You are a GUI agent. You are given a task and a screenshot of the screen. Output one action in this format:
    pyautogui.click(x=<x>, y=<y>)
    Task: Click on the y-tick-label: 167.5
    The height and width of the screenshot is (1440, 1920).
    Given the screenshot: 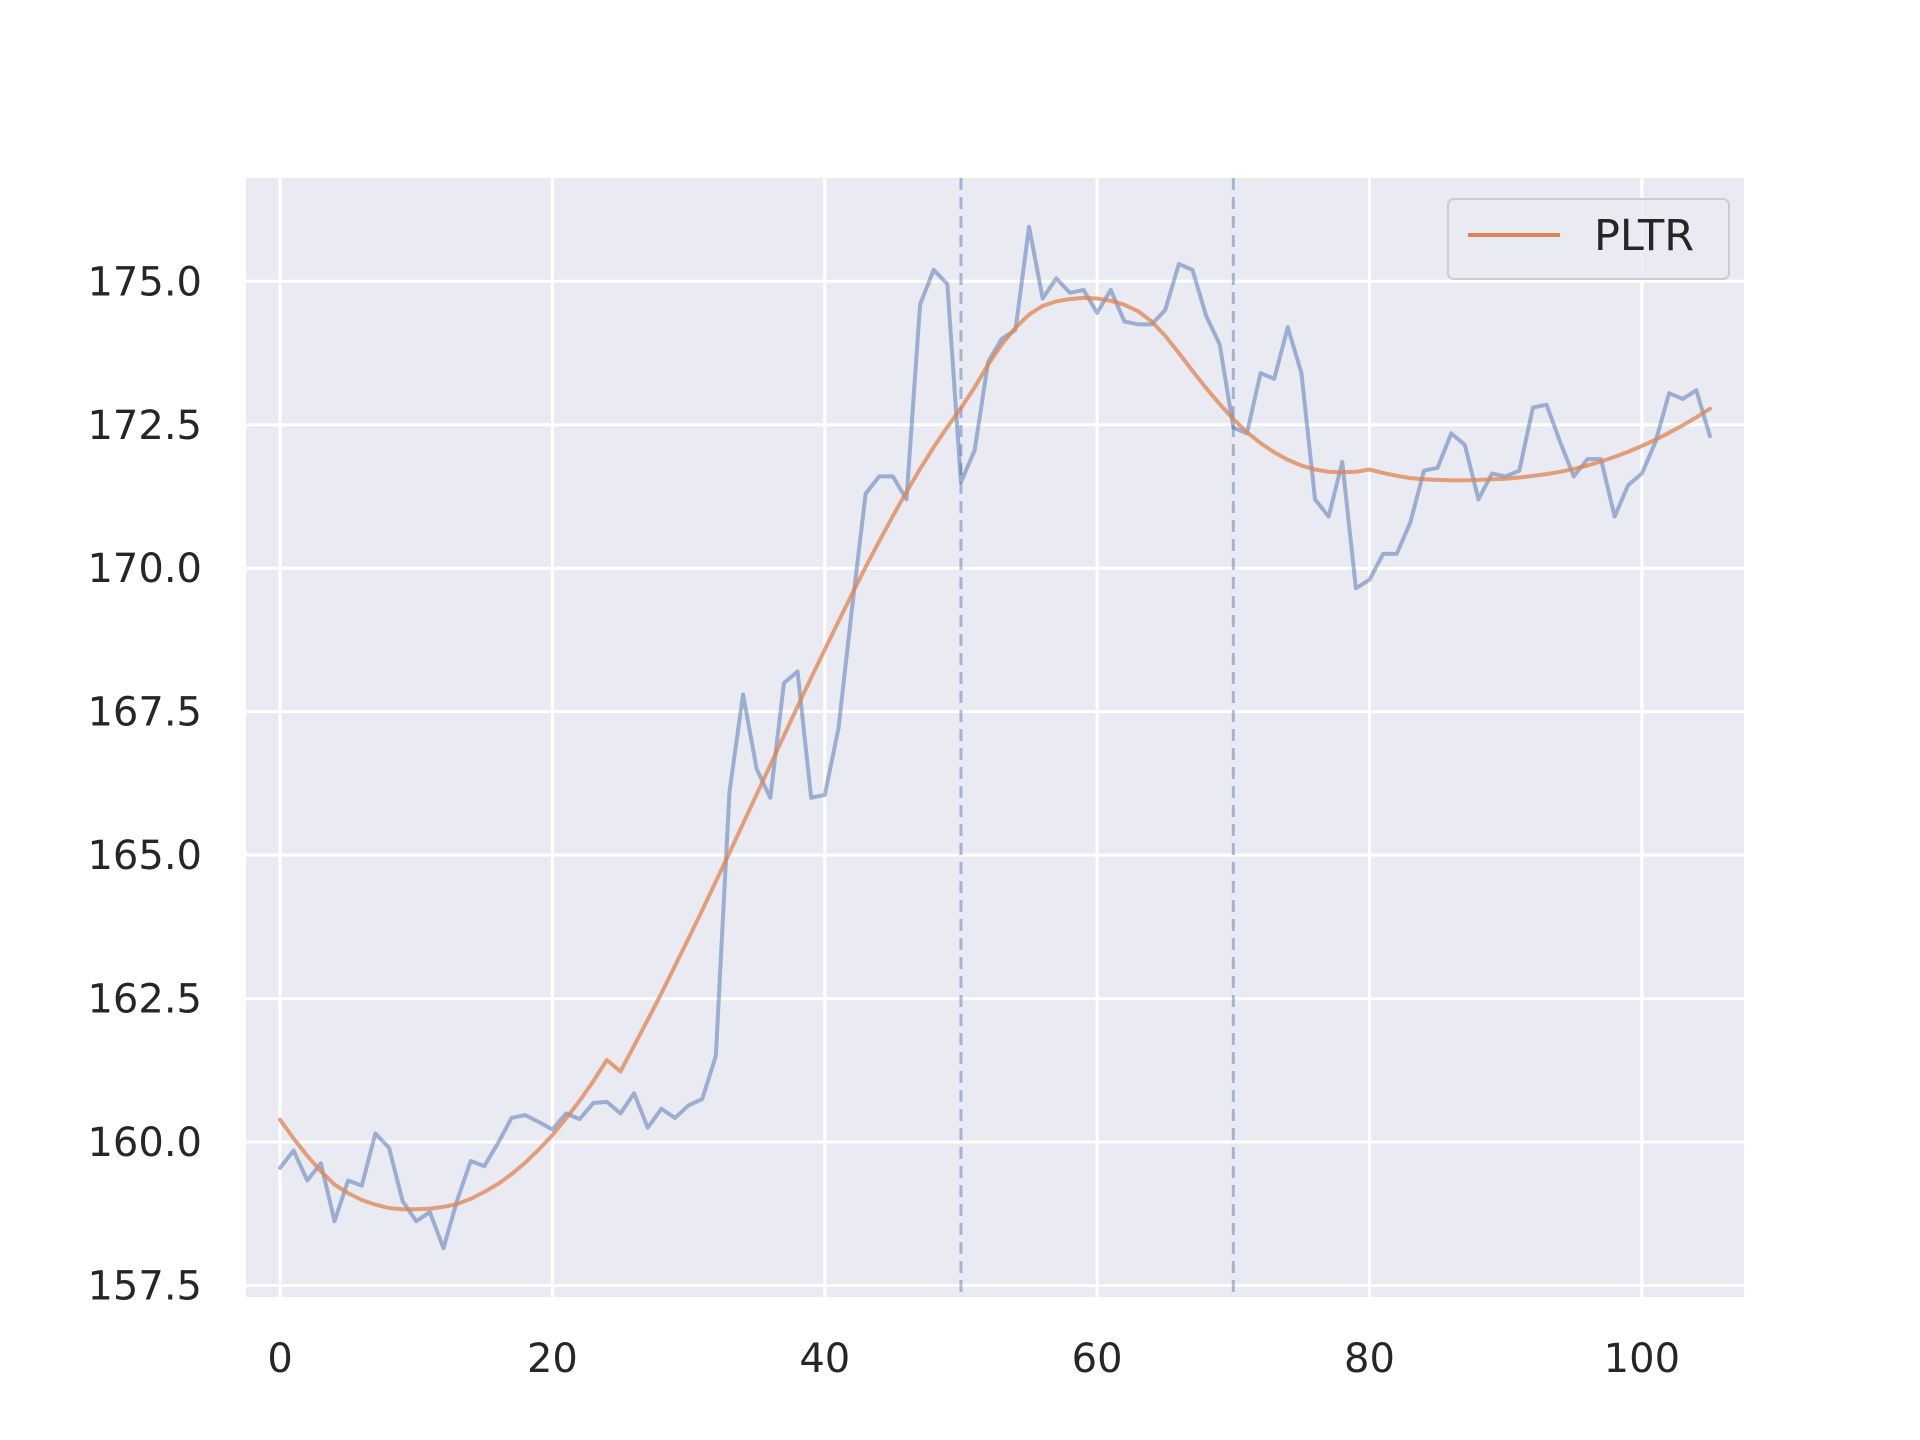 What is the action you would take?
    pyautogui.click(x=144, y=713)
    